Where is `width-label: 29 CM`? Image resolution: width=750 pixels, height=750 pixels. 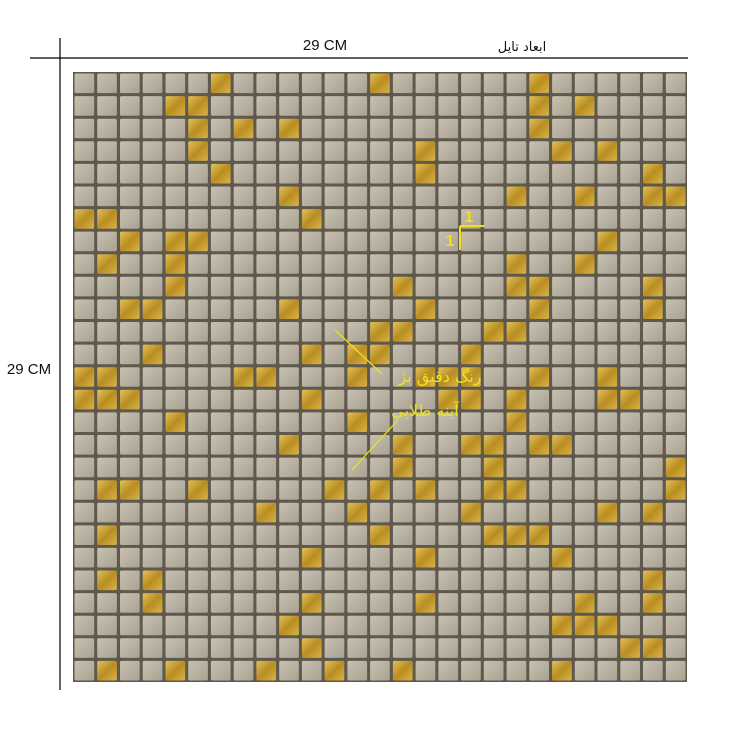
width-label: 29 CM is located at coordinates (325, 45).